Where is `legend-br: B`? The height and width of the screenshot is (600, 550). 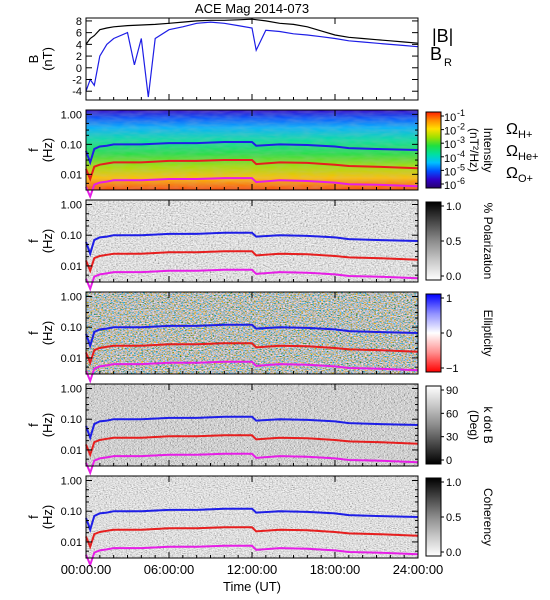 legend-br: B is located at coordinates (436, 54).